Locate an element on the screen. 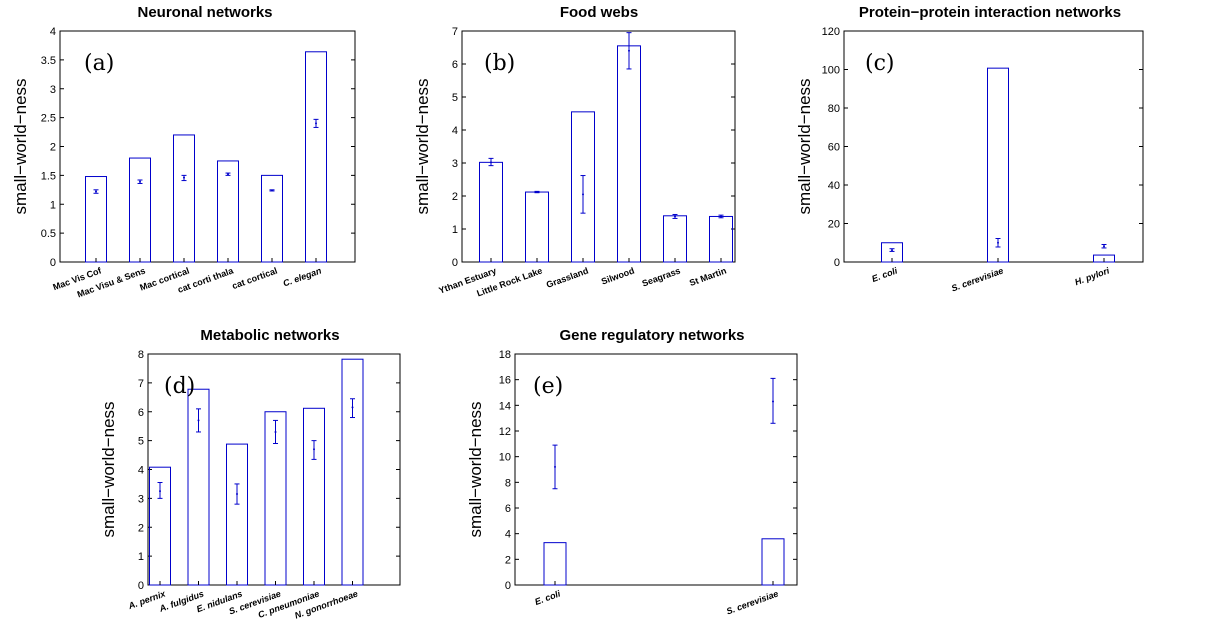 The image size is (1210, 625). y-tick-label: 100 is located at coordinates (831, 71).